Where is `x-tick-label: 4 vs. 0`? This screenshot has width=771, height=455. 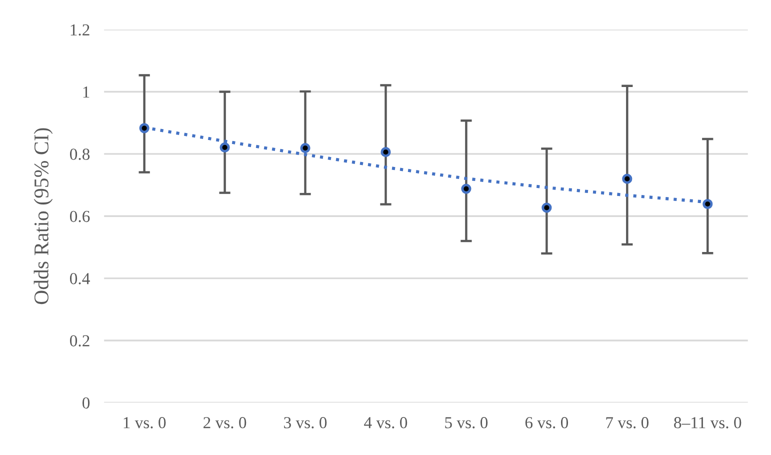 x-tick-label: 4 vs. 0 is located at coordinates (386, 422).